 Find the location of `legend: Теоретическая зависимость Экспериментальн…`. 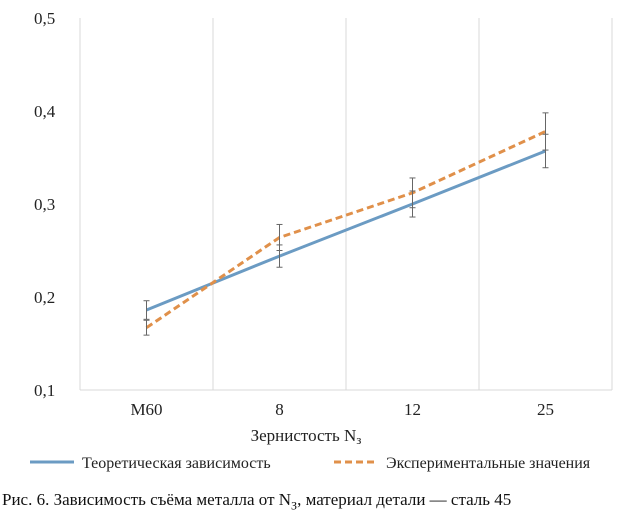

legend: Теоретическая зависимость Экспериментальн… is located at coordinates (310, 463).